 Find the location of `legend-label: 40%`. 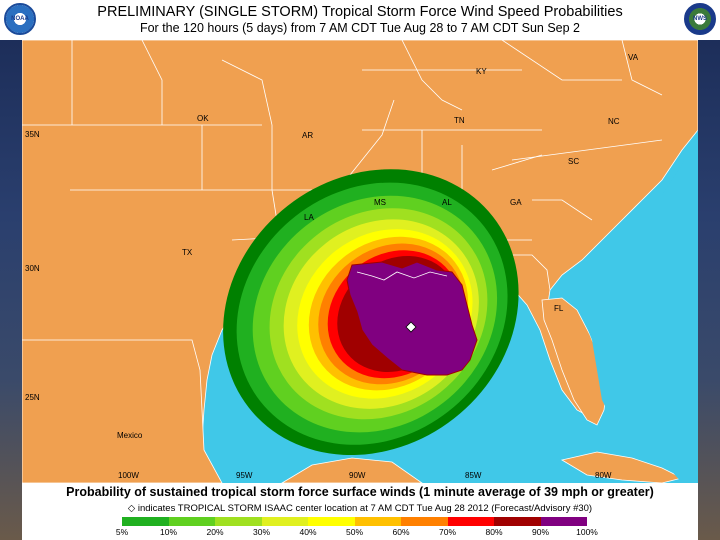

legend-label: 40% is located at coordinates (308, 532).